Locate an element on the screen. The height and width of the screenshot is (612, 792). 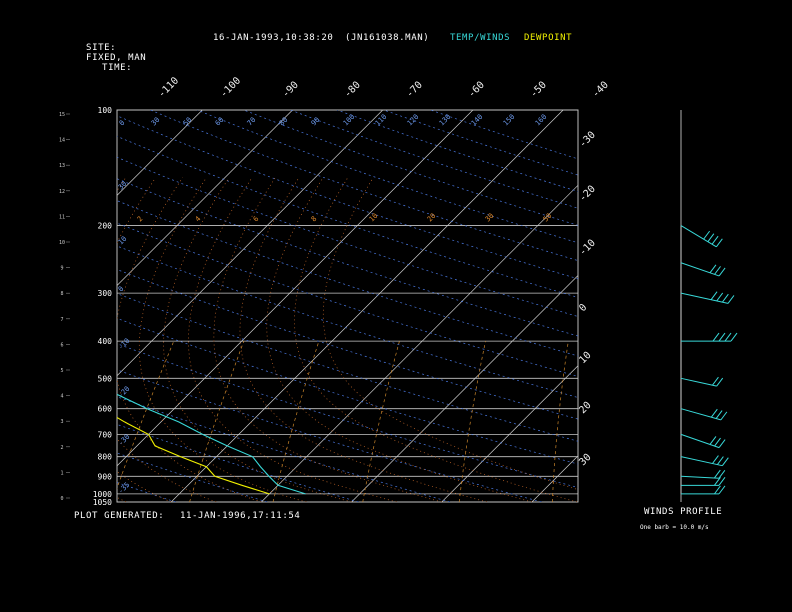
pressure-label: 300 is located at coordinates (105, 293).